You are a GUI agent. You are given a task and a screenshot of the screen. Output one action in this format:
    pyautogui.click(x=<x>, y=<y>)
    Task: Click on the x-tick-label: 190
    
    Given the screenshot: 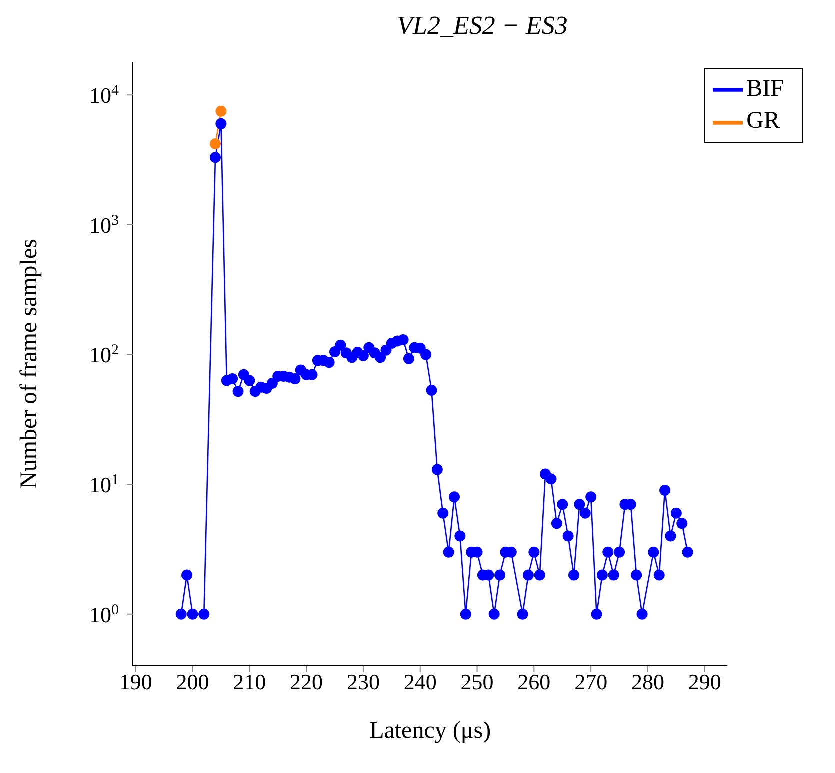 What is the action you would take?
    pyautogui.click(x=135, y=682)
    